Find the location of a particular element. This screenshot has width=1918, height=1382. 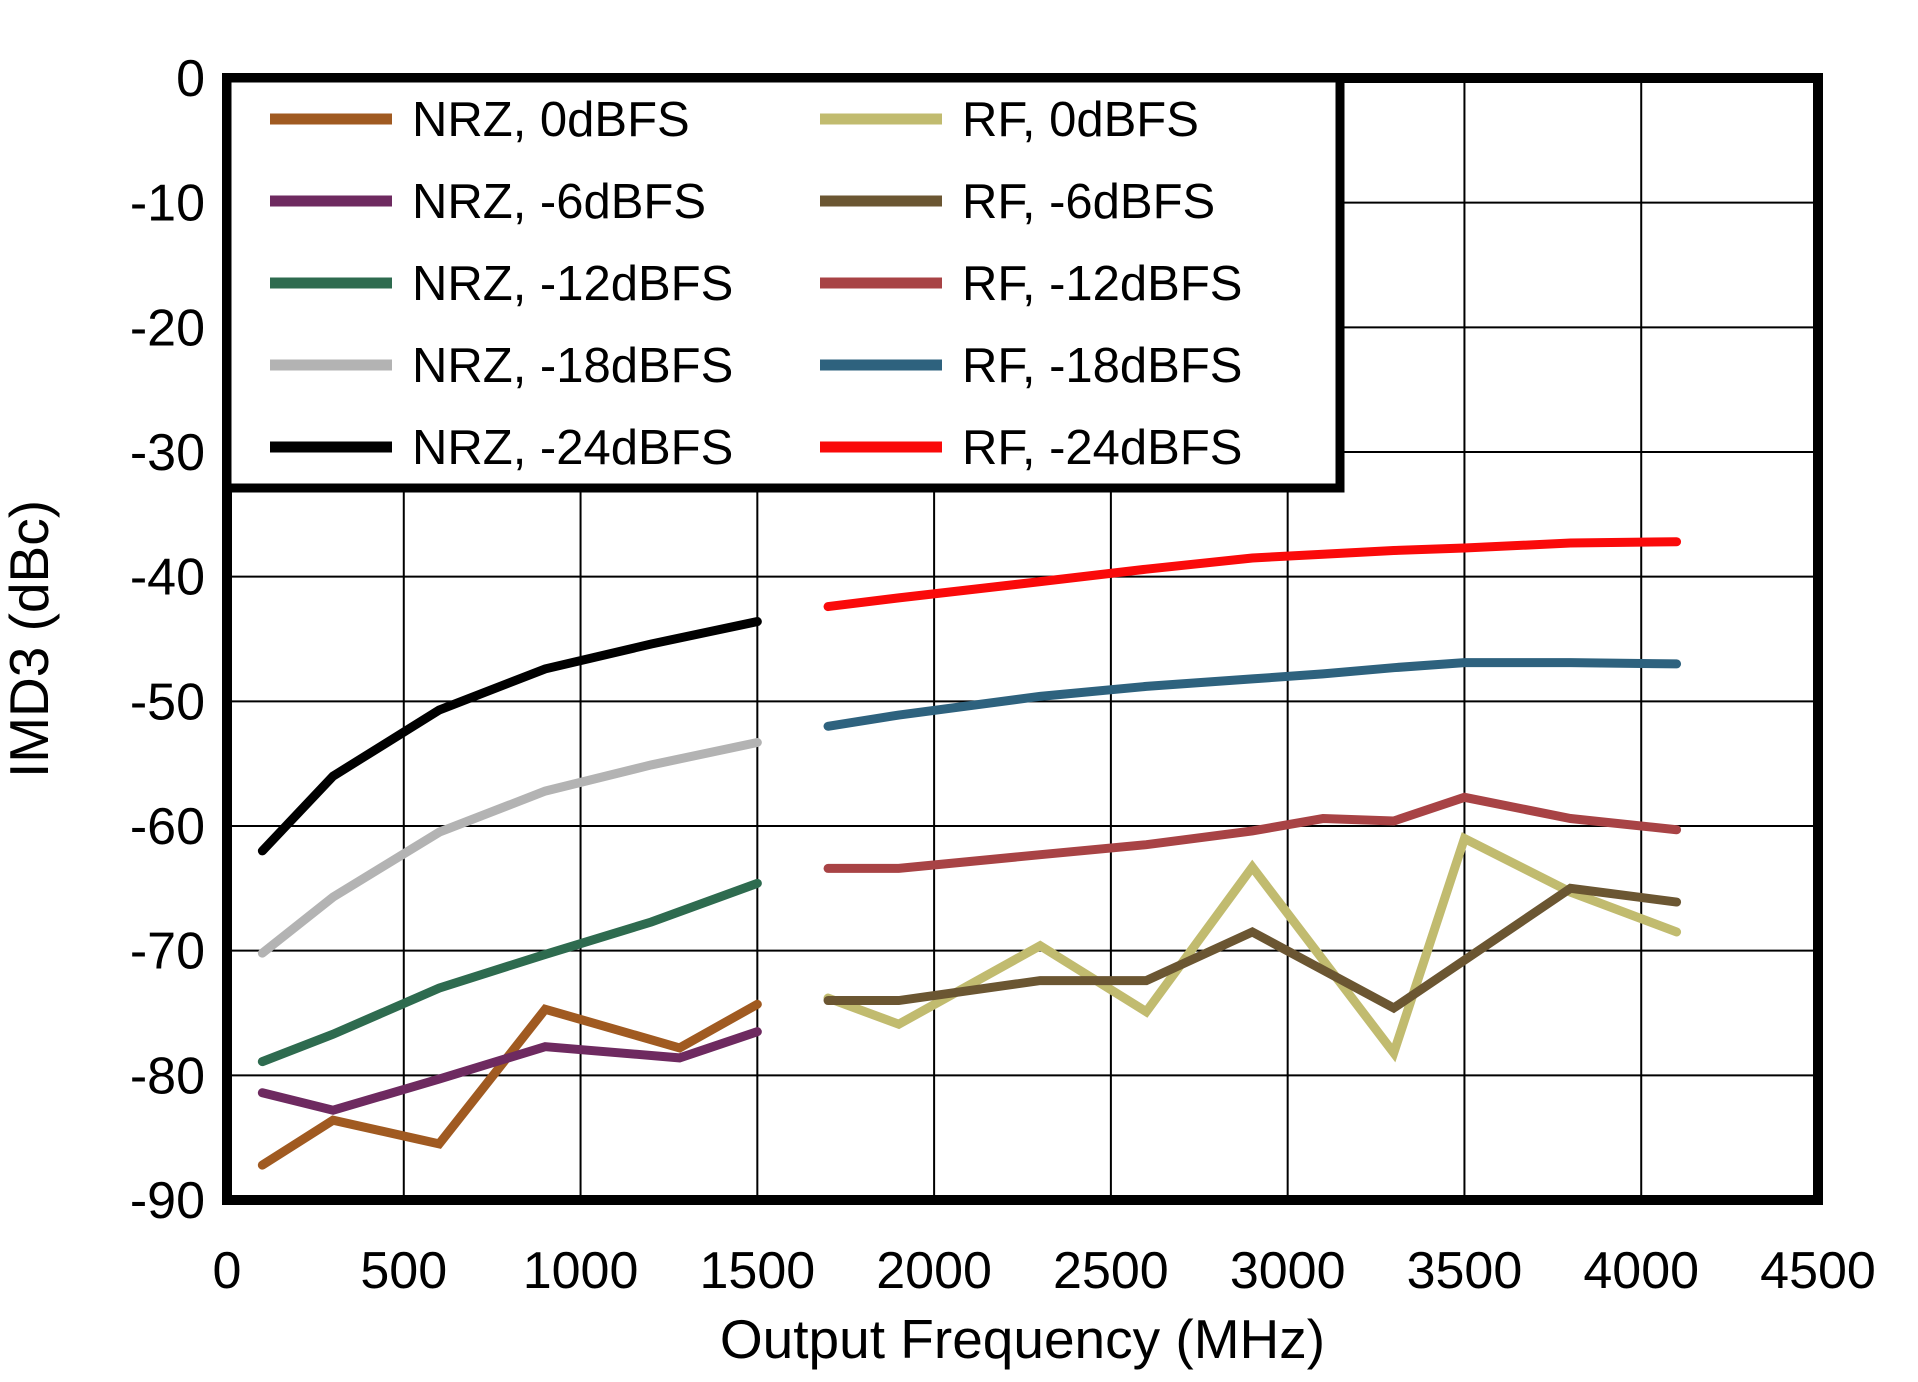

legend-label: RF, -24dBFS is located at coordinates (1102, 448).